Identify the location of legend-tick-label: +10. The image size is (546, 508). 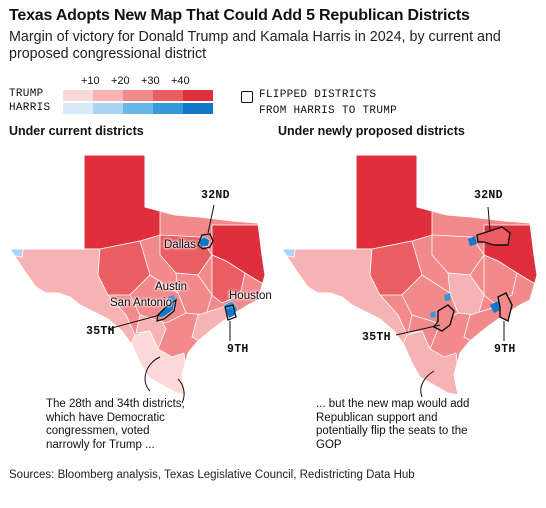
(90, 81).